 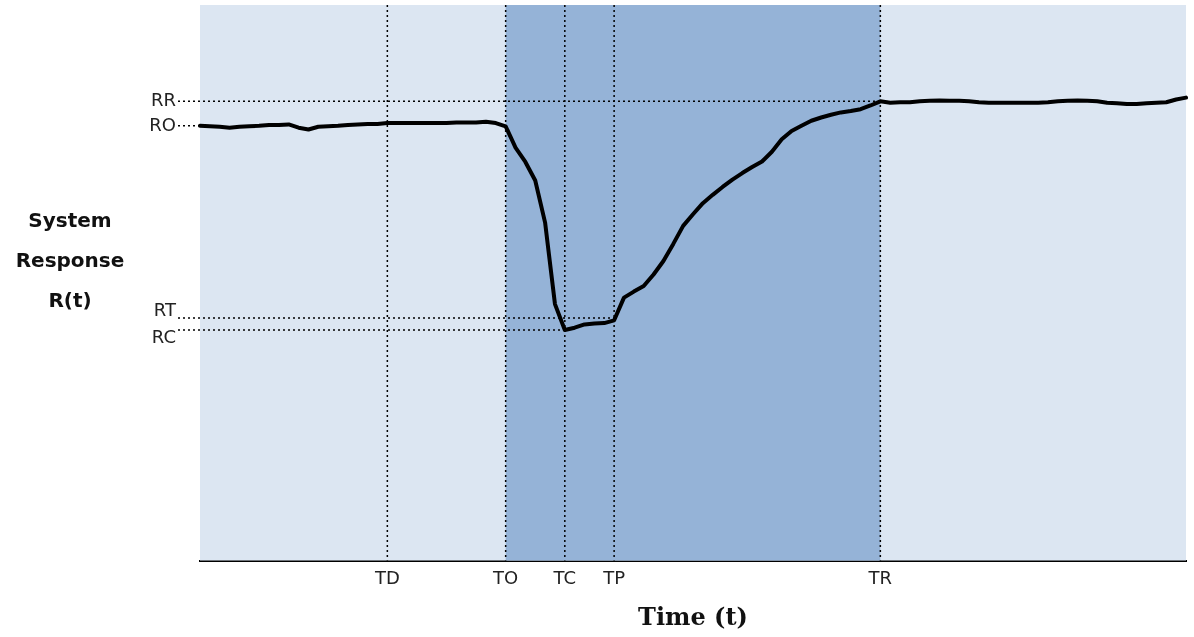 I want to click on ref-line-label: RC, so click(x=163, y=336).